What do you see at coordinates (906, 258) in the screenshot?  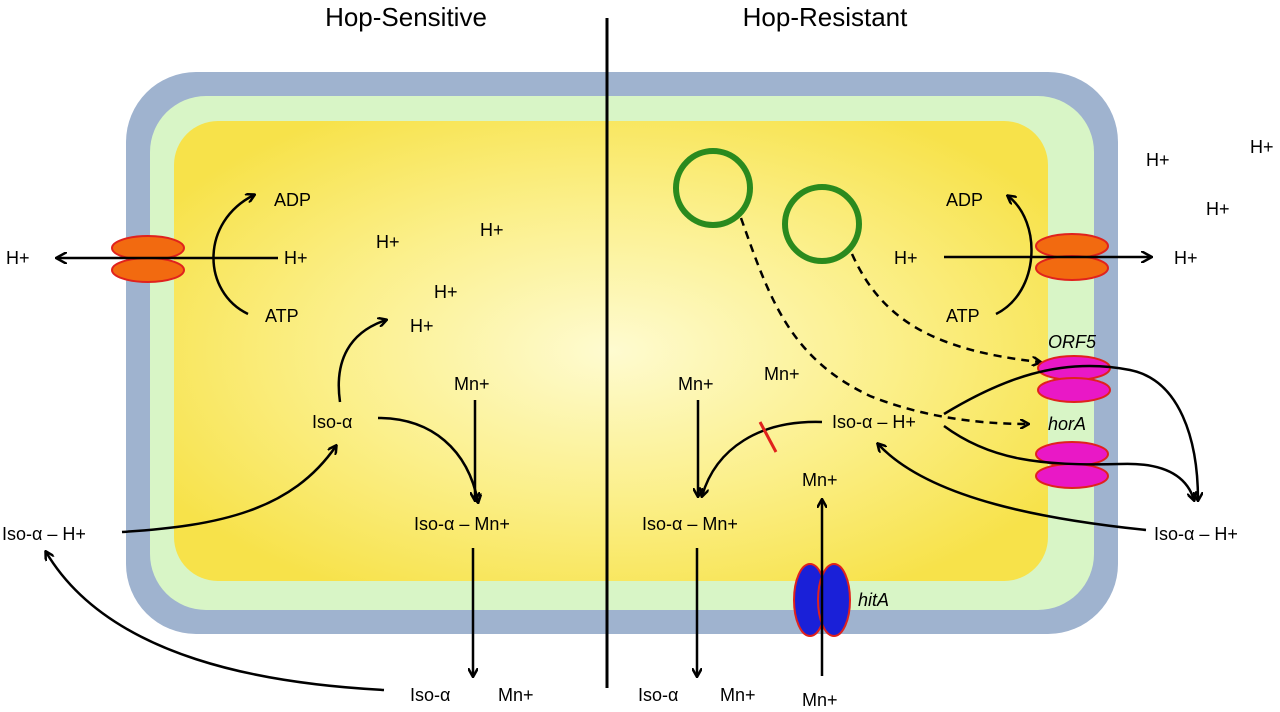 I see `label-h-pumped-right: H+` at bounding box center [906, 258].